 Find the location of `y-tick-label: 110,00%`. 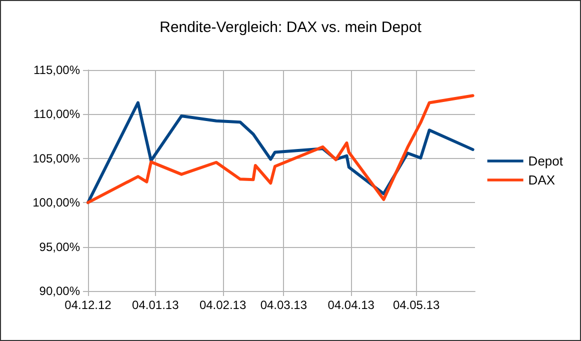

y-tick-label: 110,00% is located at coordinates (57, 114).